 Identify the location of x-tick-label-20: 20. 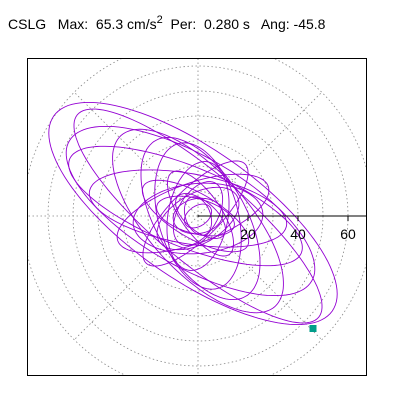
(248, 234).